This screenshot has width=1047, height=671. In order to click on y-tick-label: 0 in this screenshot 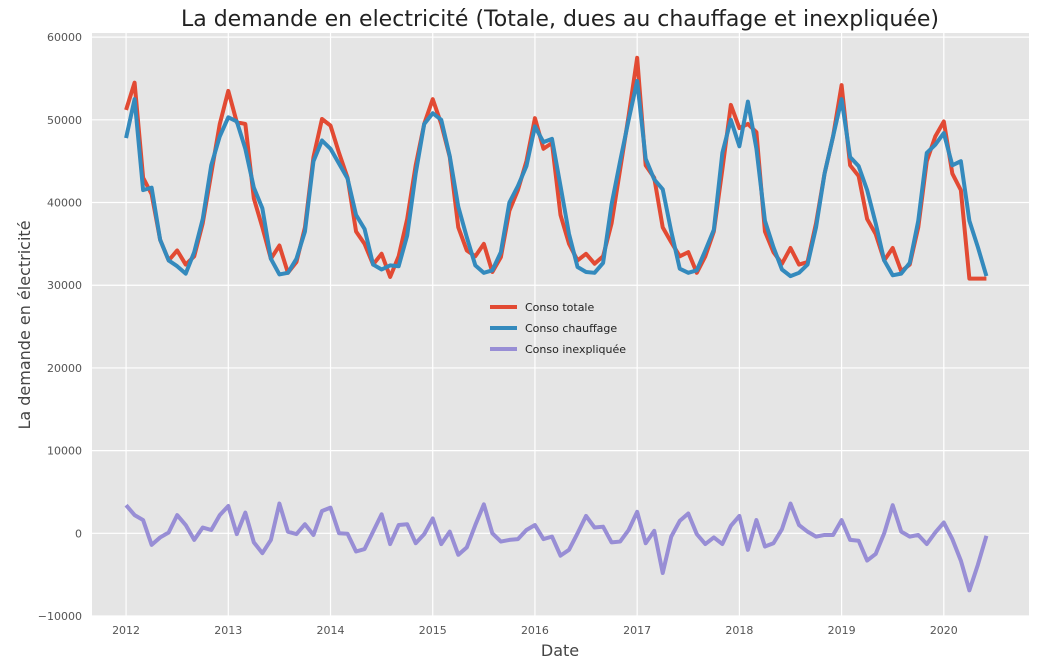, I will do `click(78, 533)`.